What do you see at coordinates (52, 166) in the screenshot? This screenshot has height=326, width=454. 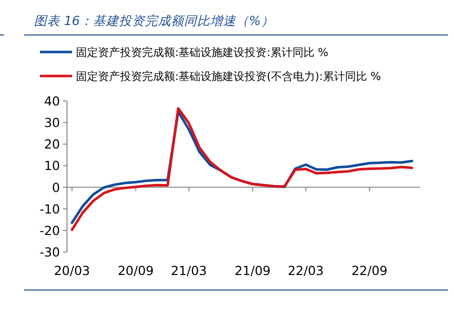 I see `y-tick-label: 10` at bounding box center [52, 166].